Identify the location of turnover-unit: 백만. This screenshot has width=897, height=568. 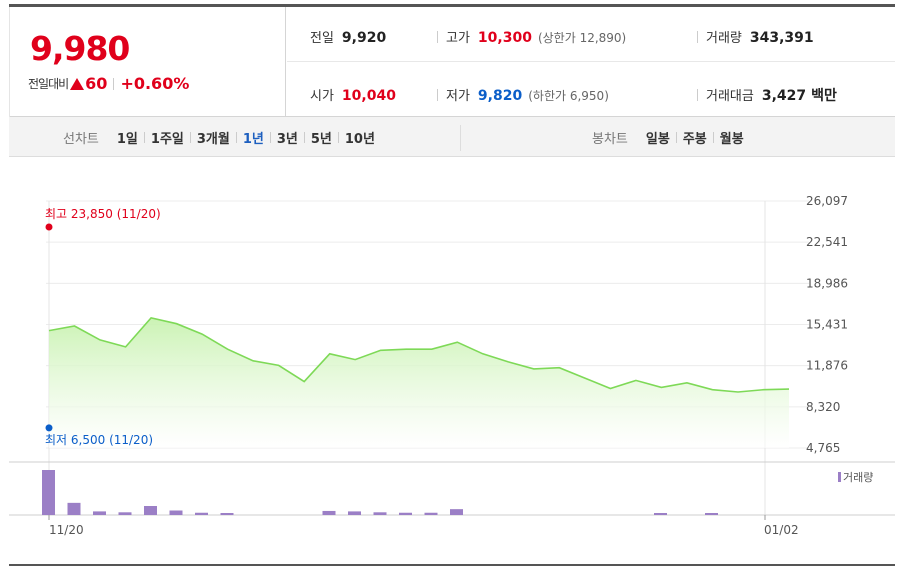
(824, 96).